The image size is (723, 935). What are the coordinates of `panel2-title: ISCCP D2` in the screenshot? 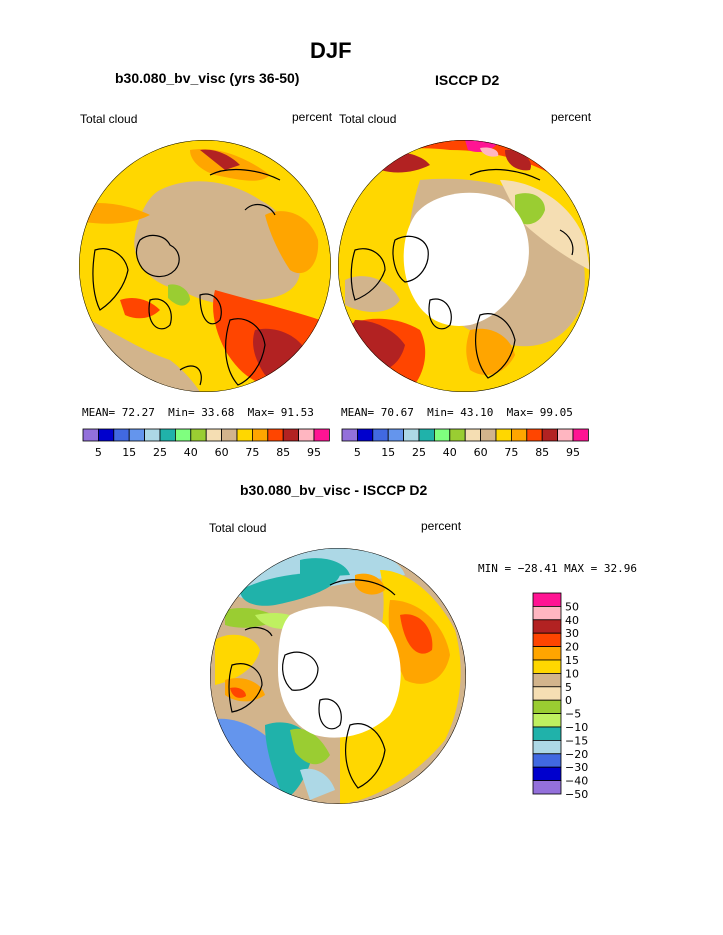 It's located at (467, 80).